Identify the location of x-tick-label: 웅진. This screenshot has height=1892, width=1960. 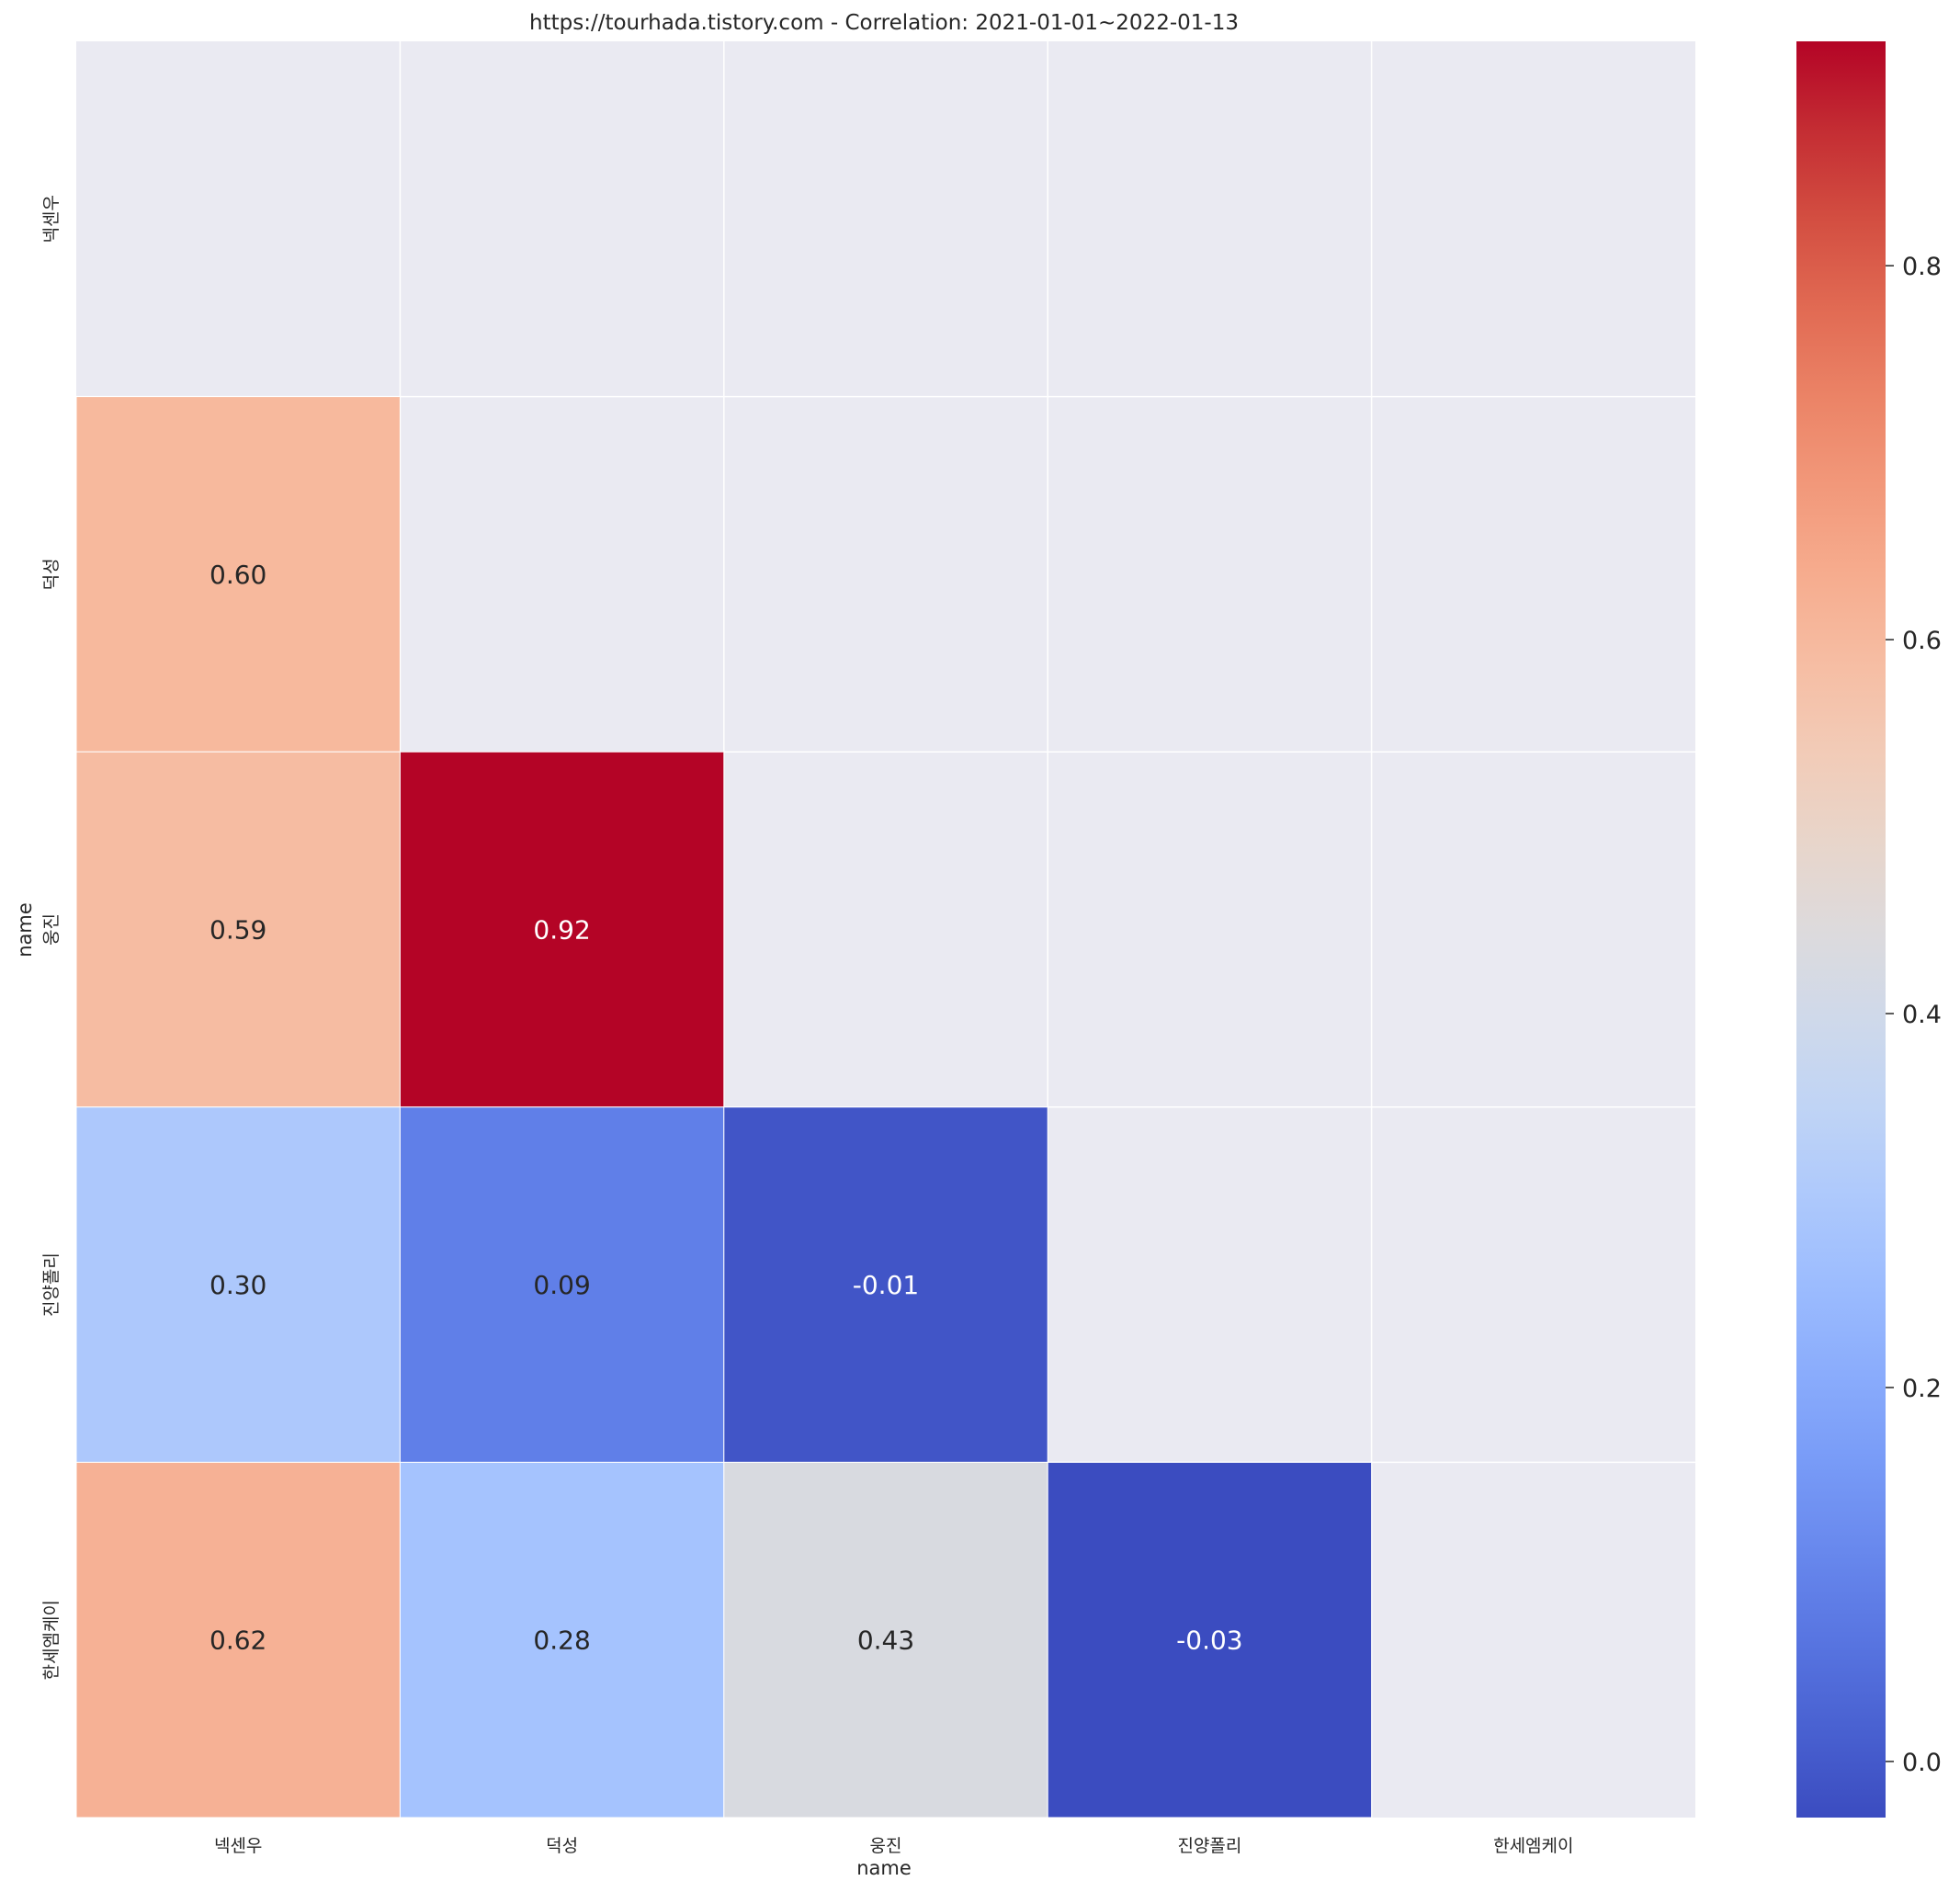
(886, 1846).